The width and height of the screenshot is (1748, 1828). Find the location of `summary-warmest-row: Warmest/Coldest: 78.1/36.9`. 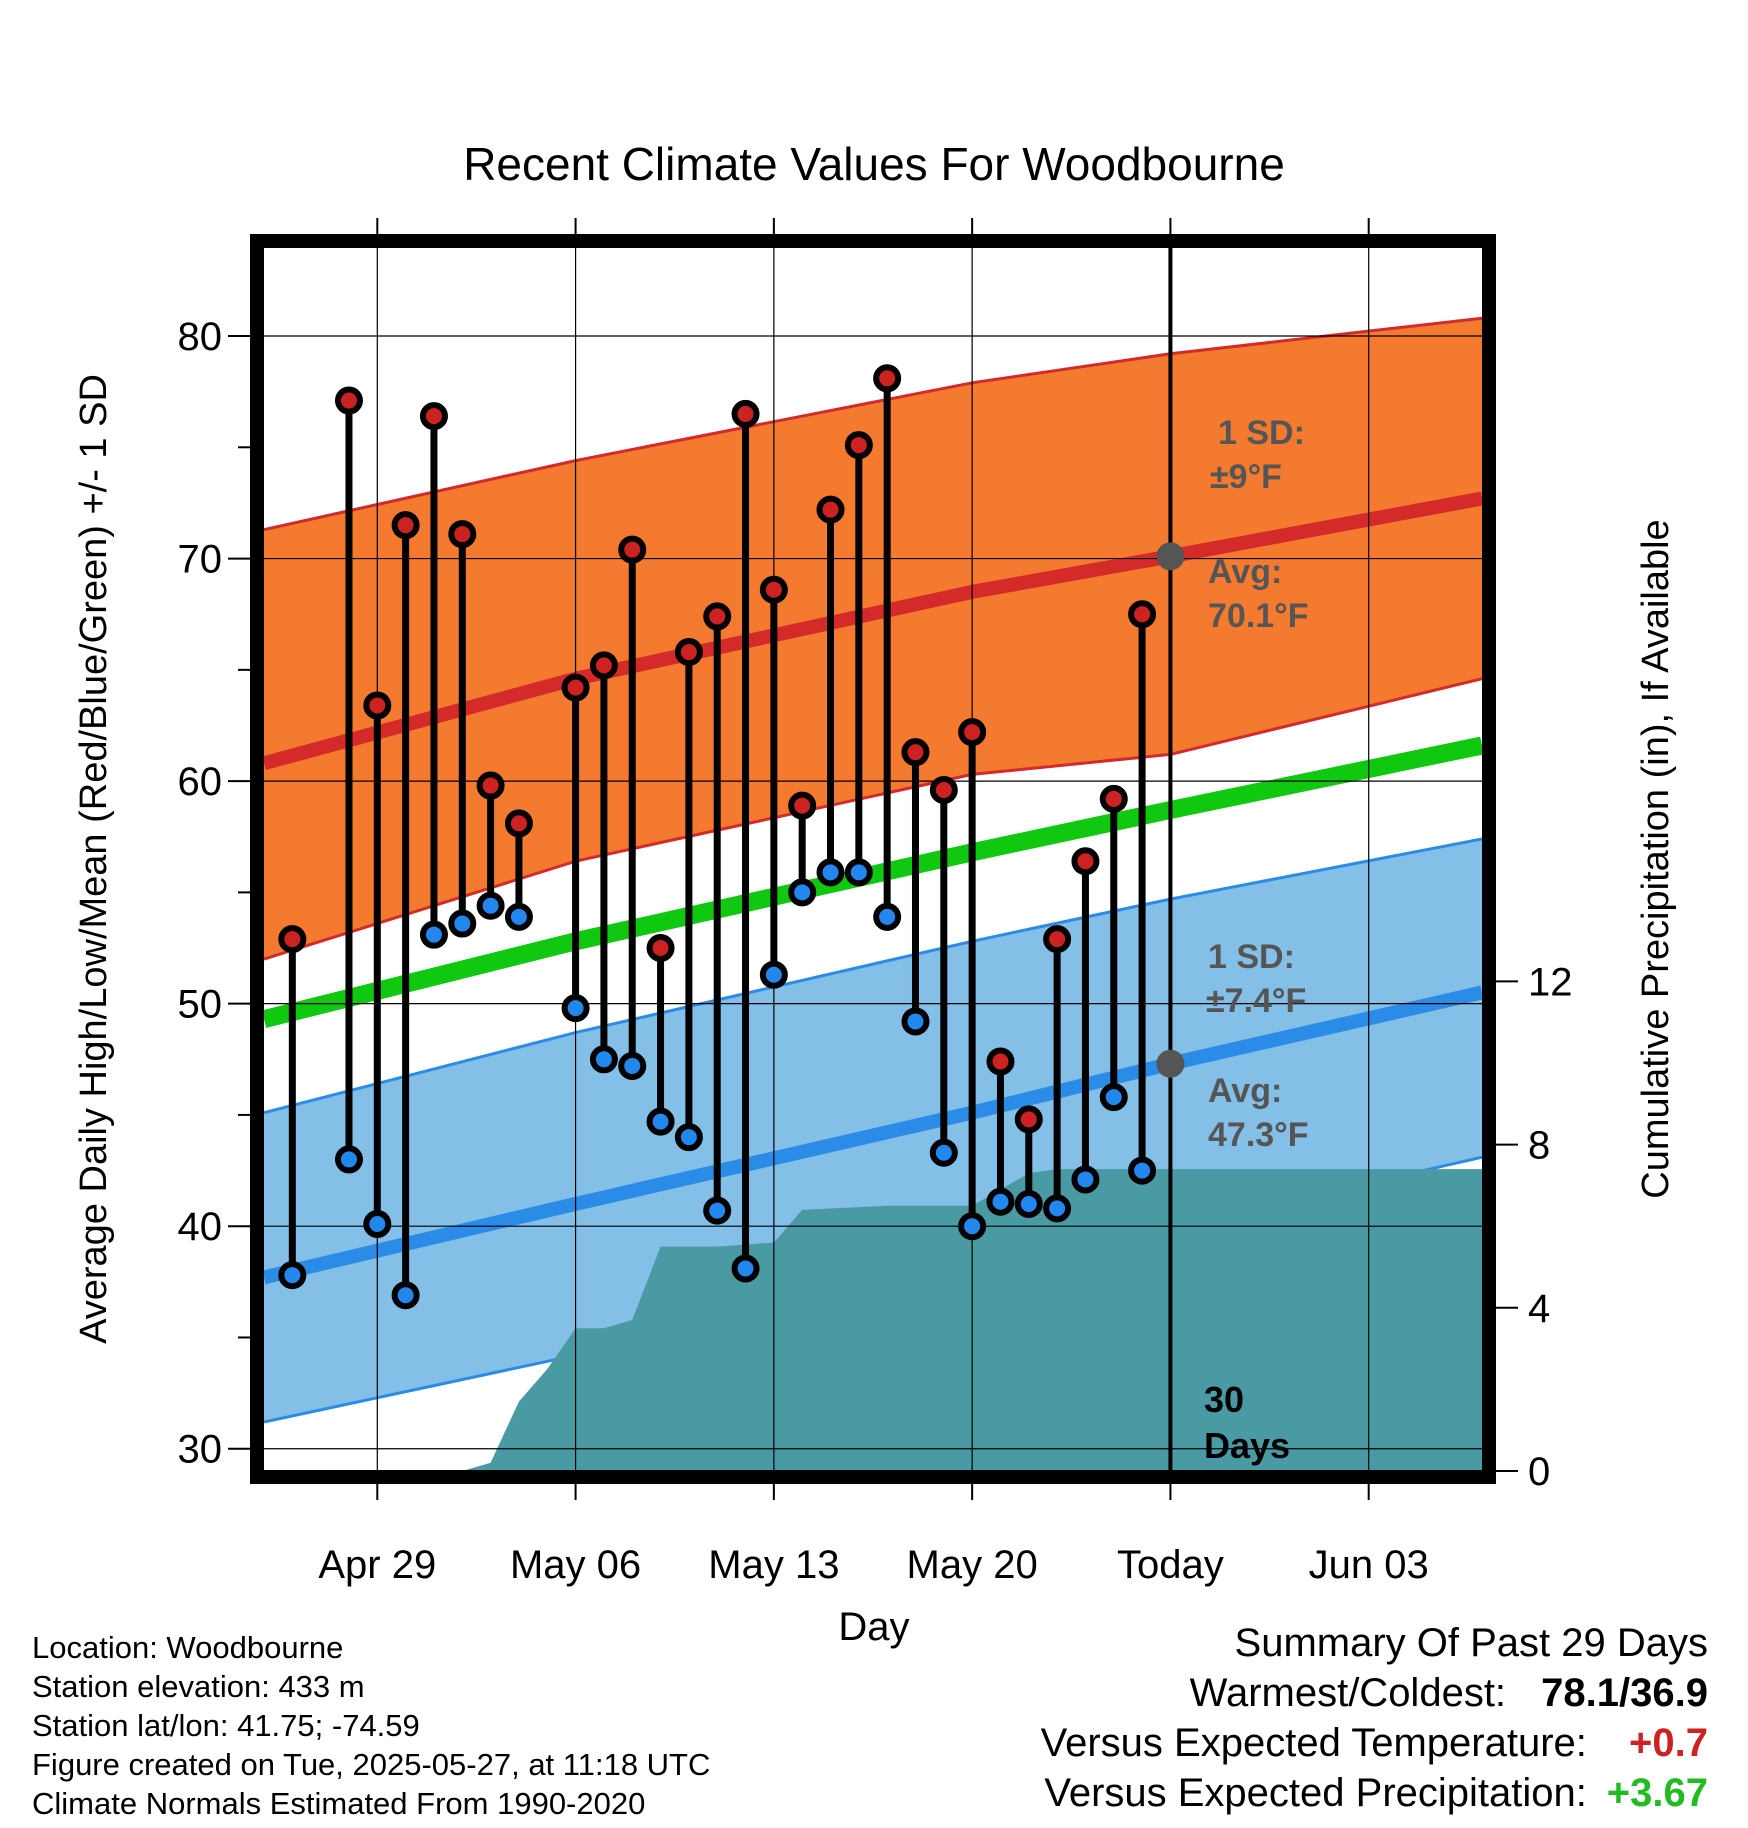

summary-warmest-row: Warmest/Coldest: 78.1/36.9 is located at coordinates (1374, 1693).